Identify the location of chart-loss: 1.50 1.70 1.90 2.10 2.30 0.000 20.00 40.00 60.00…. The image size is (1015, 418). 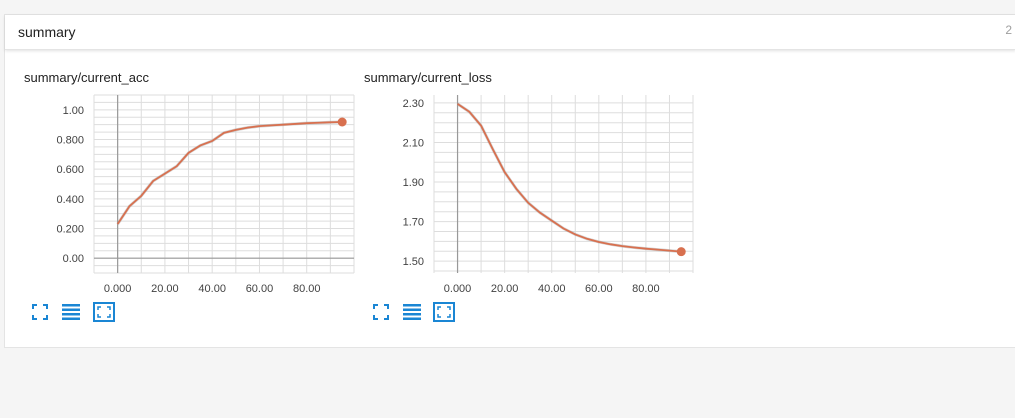
(548, 195).